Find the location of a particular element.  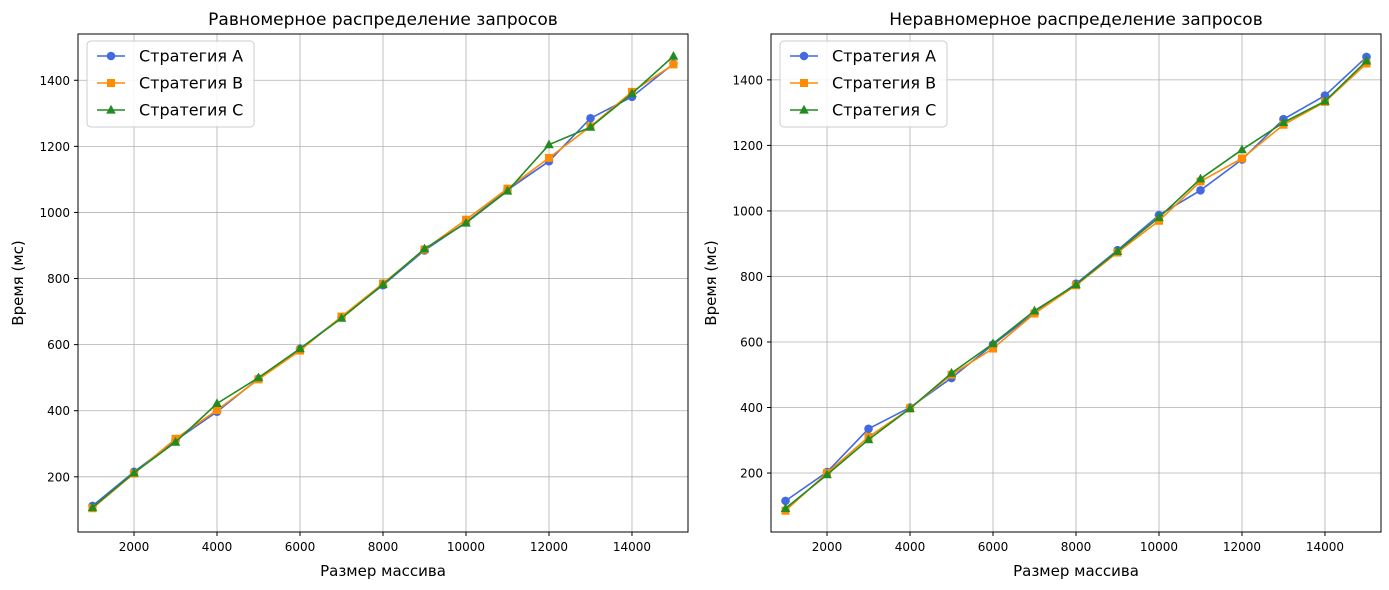

chart-title: Равномерное распределение запросов is located at coordinates (383, 20).